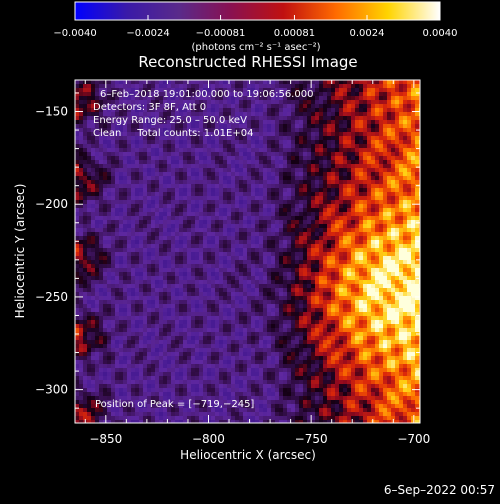 This screenshot has height=504, width=500. What do you see at coordinates (174, 404) in the screenshot?
I see `annotation-peak: Position of Peak = [−719,−245]` at bounding box center [174, 404].